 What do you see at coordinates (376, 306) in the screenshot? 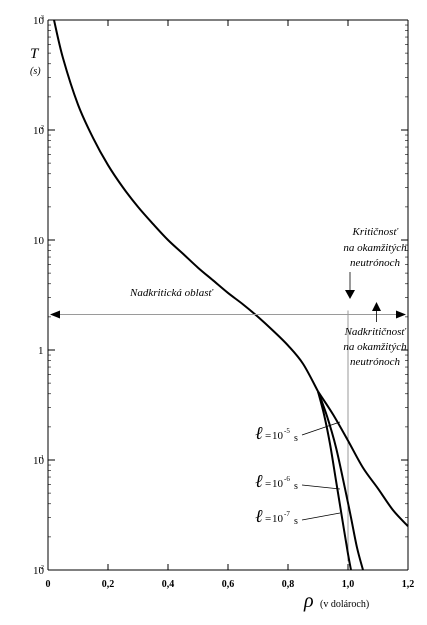
I see `prompt-supercriticality-arrow` at bounding box center [376, 306].